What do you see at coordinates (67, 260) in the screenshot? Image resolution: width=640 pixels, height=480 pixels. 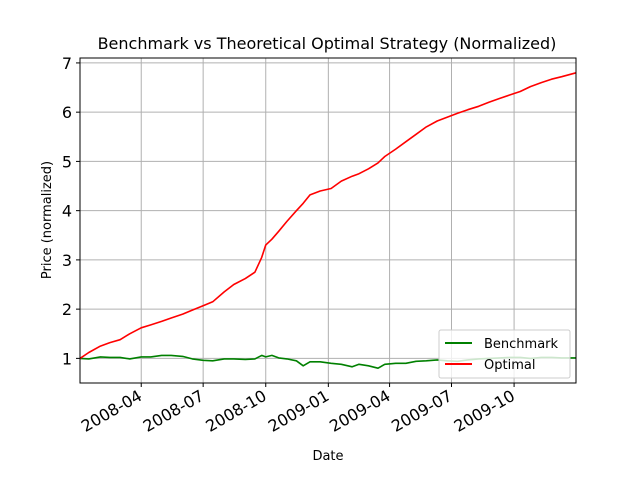 I see `y-tick-label: 3` at bounding box center [67, 260].